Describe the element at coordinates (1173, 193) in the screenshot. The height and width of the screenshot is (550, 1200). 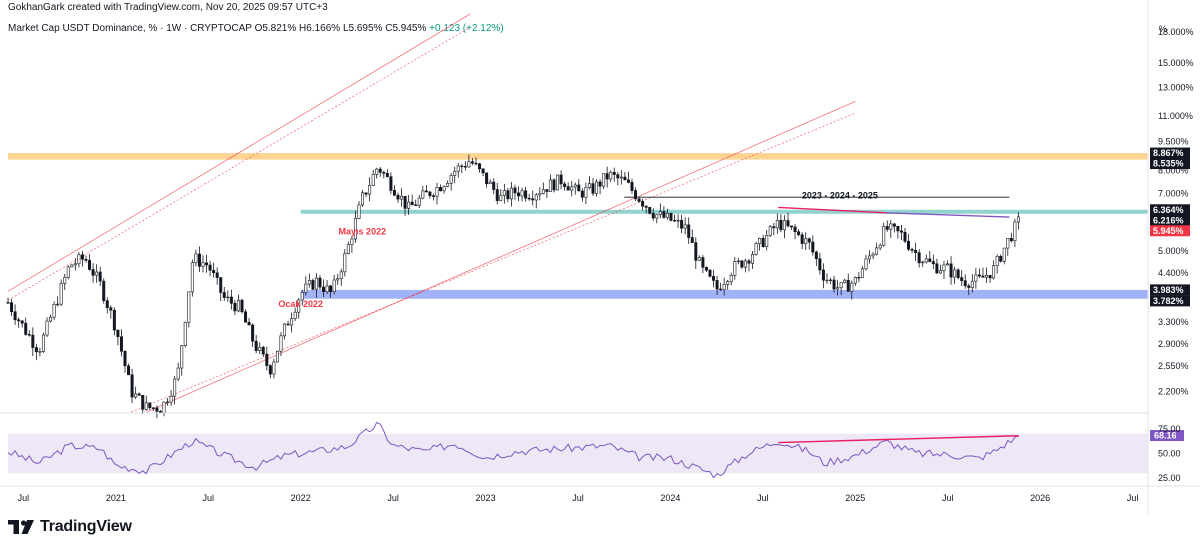
I see `y-tick-label: 7.000%` at that location.